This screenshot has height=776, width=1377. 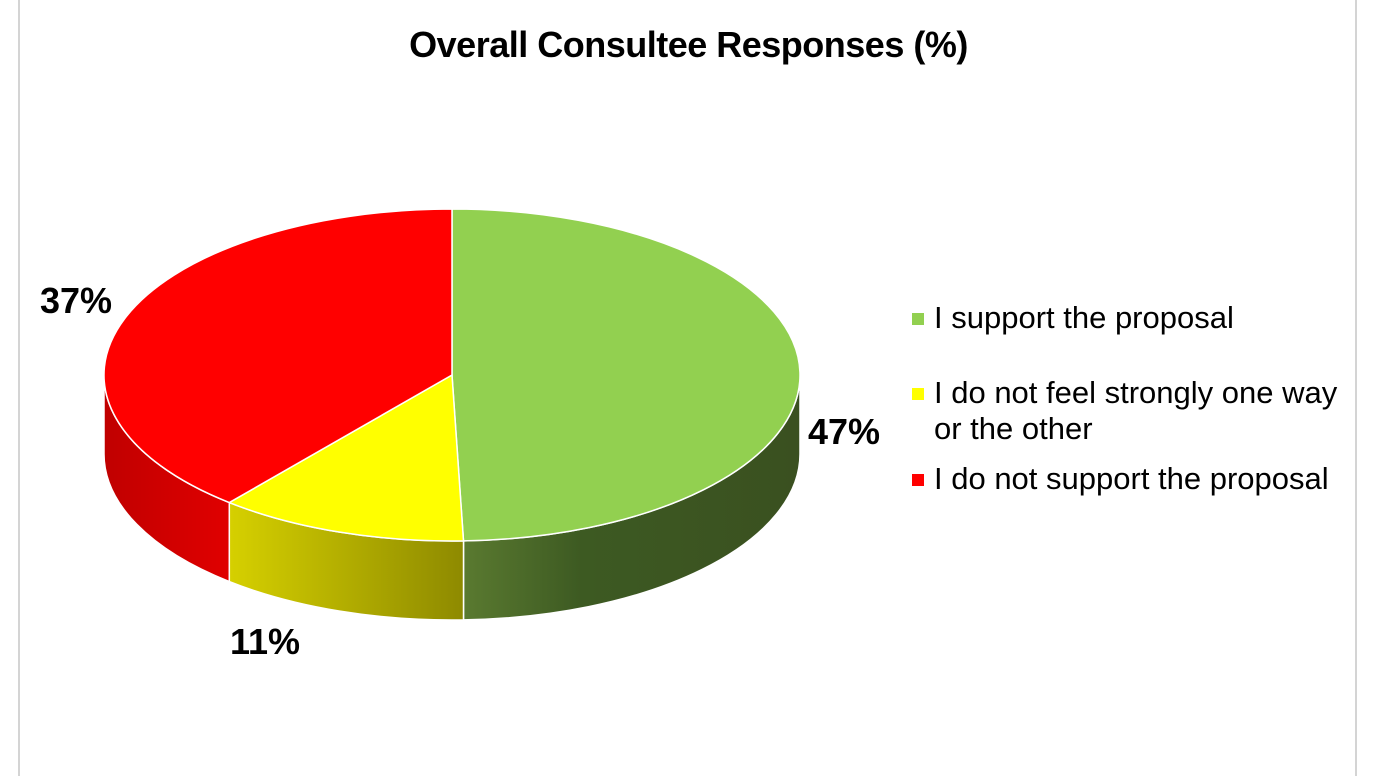 What do you see at coordinates (1084, 317) in the screenshot?
I see `legend-label: I support the proposal` at bounding box center [1084, 317].